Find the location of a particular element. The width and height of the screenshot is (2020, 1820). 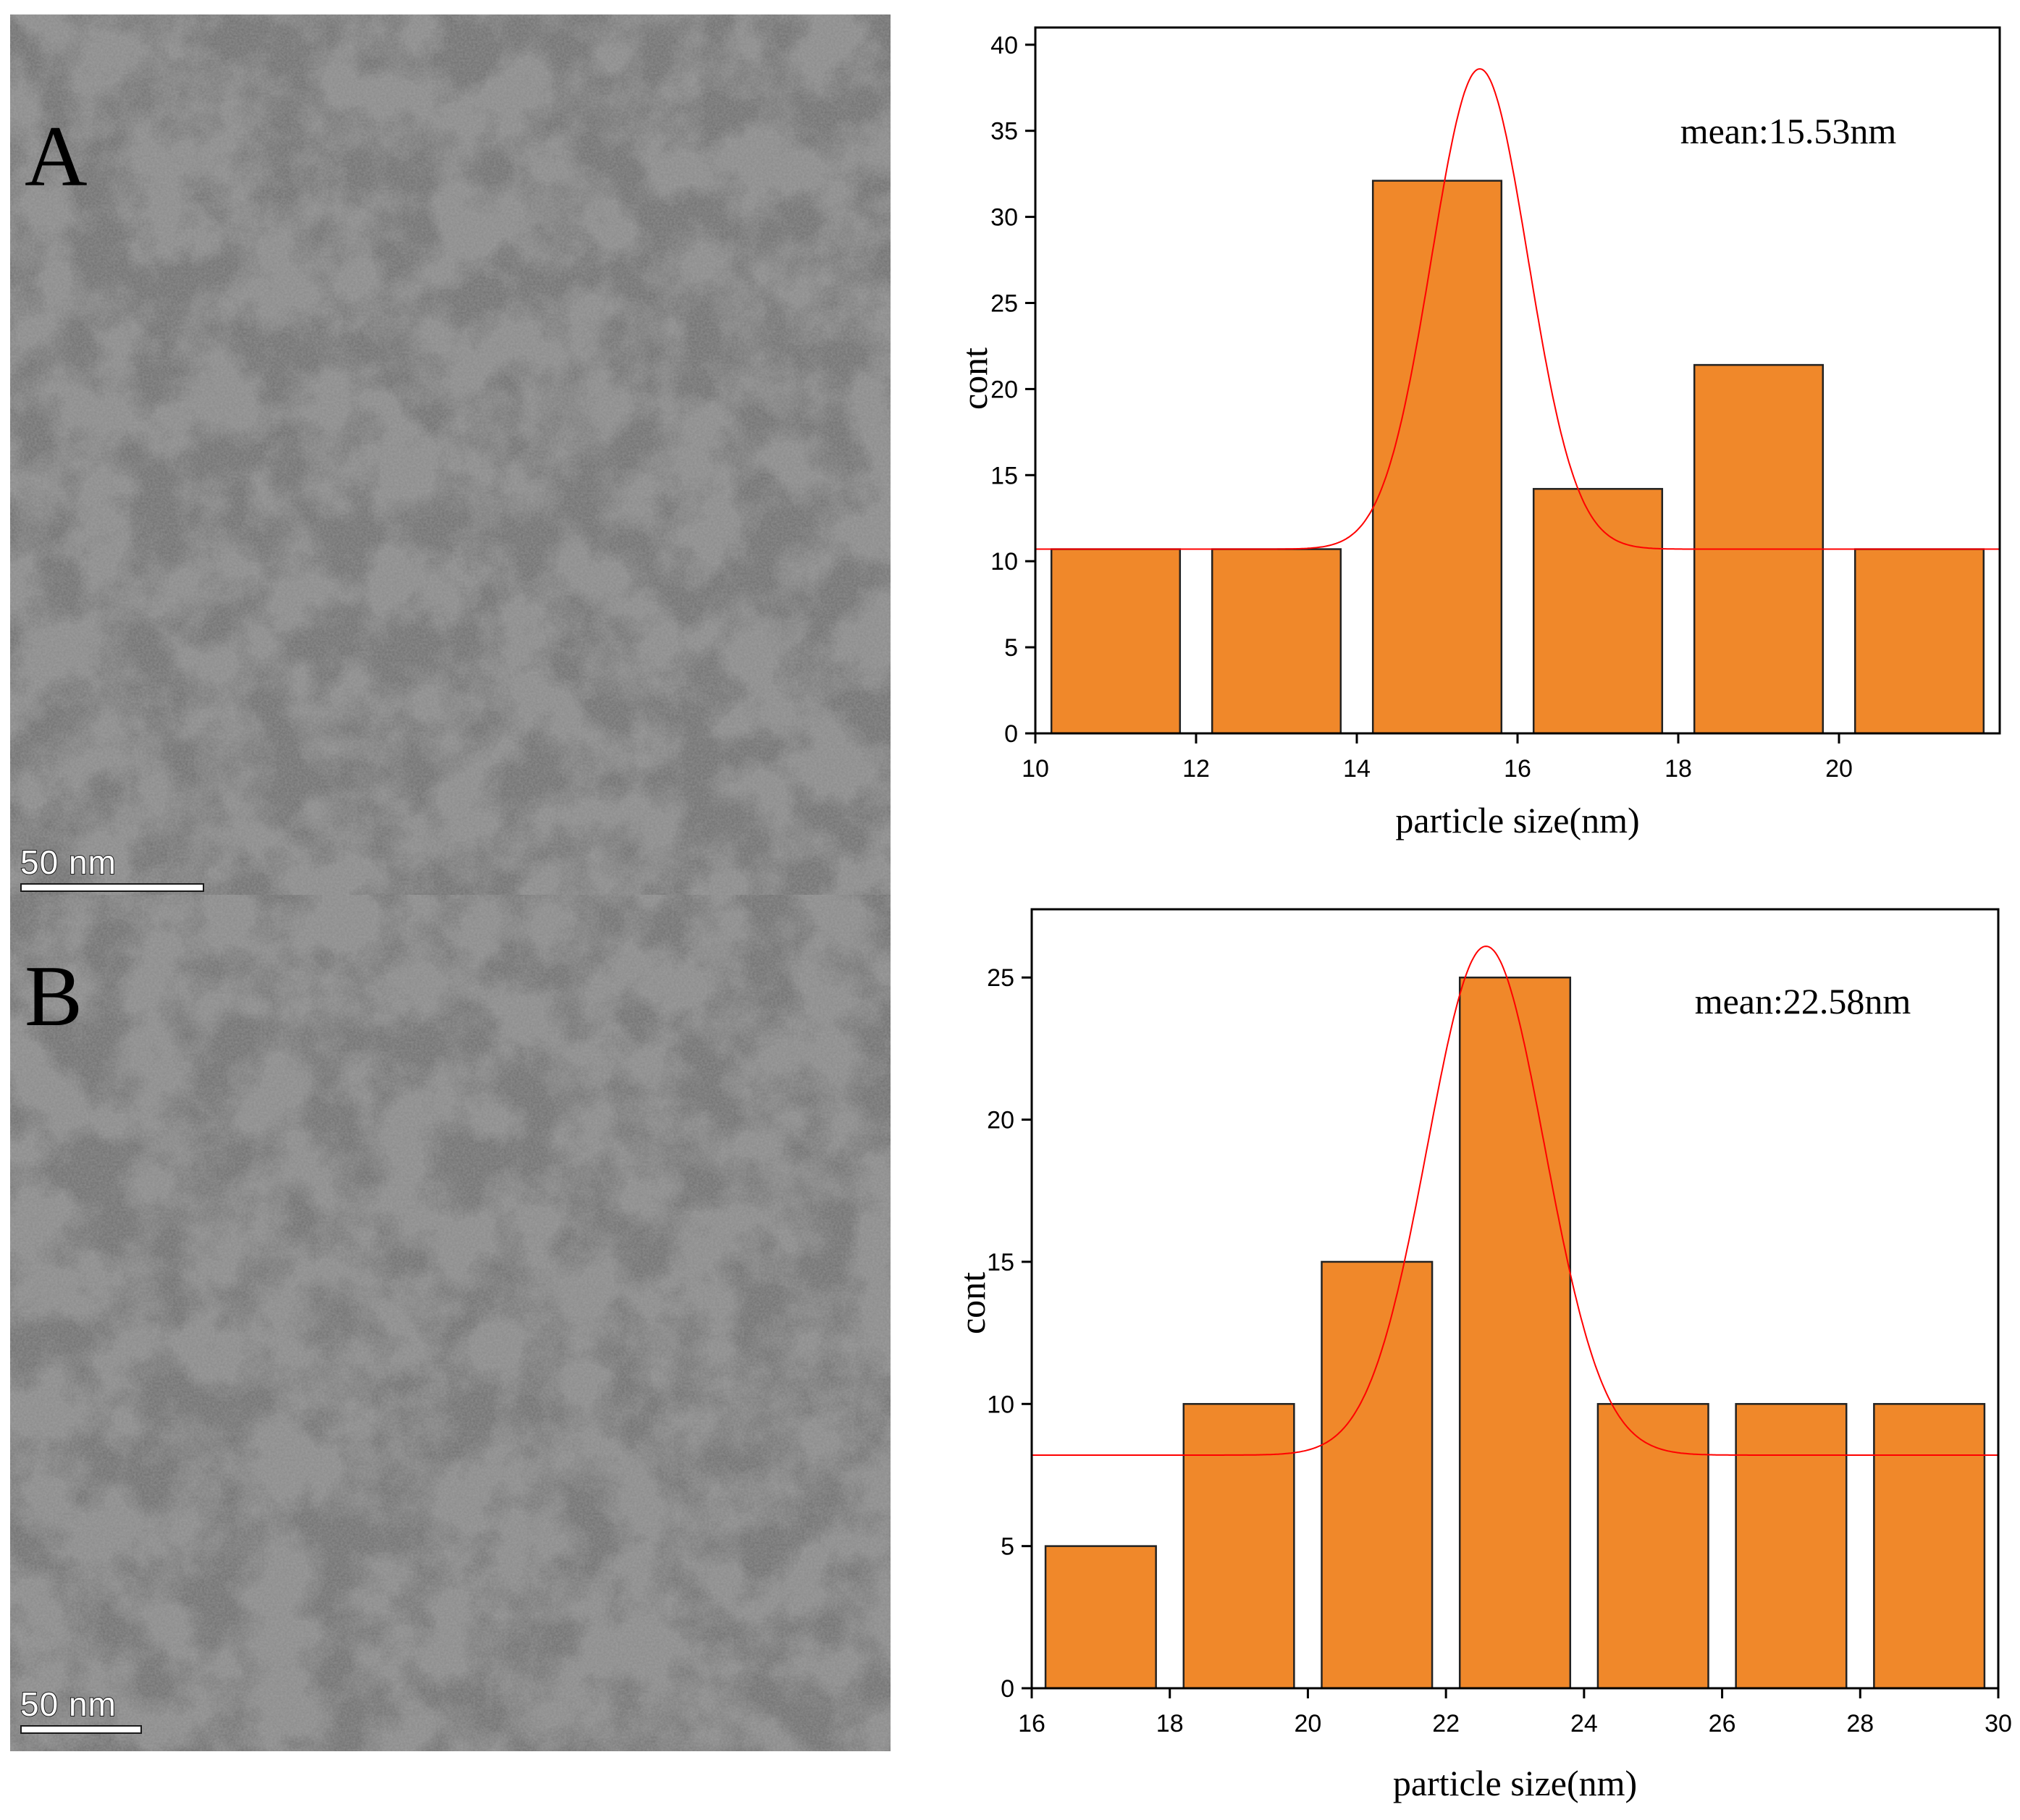

histogram-b-ytick-label-4: 20 is located at coordinates (1000, 1120).